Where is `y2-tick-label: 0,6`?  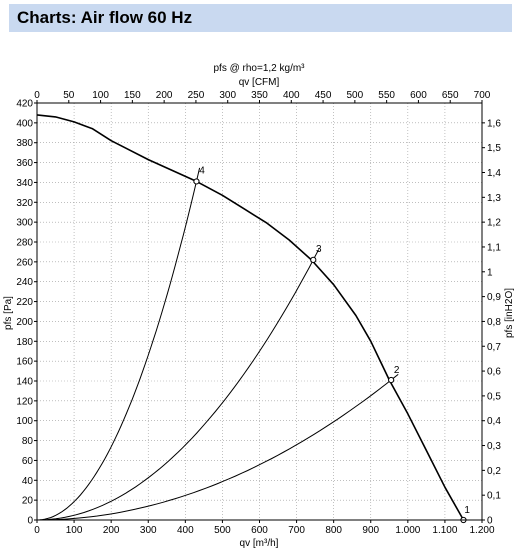 y2-tick-label: 0,6 is located at coordinates (494, 372).